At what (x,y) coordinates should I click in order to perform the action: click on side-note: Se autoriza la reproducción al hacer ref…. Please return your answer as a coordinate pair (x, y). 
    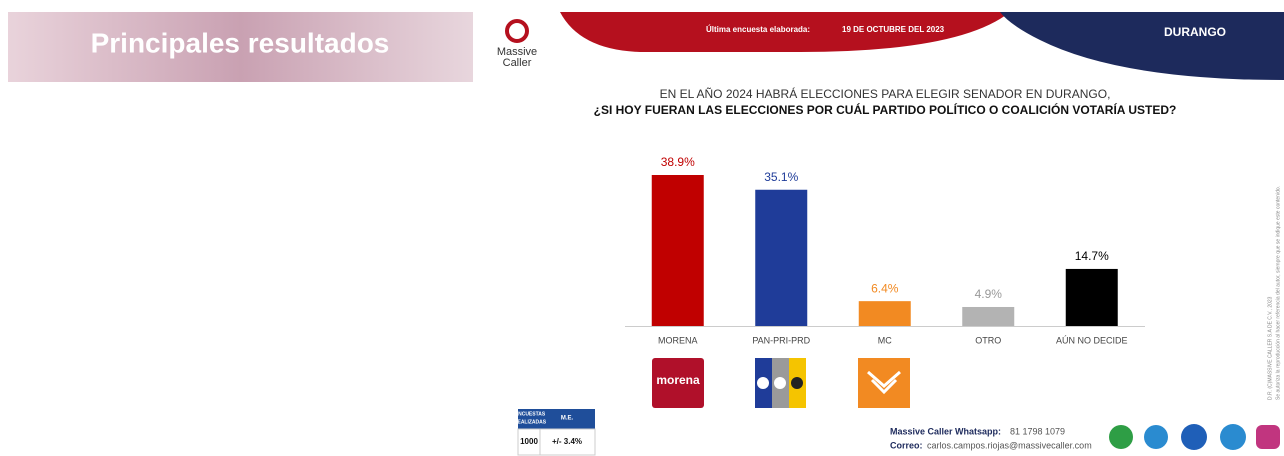
    Looking at the image, I should click on (1278, 293).